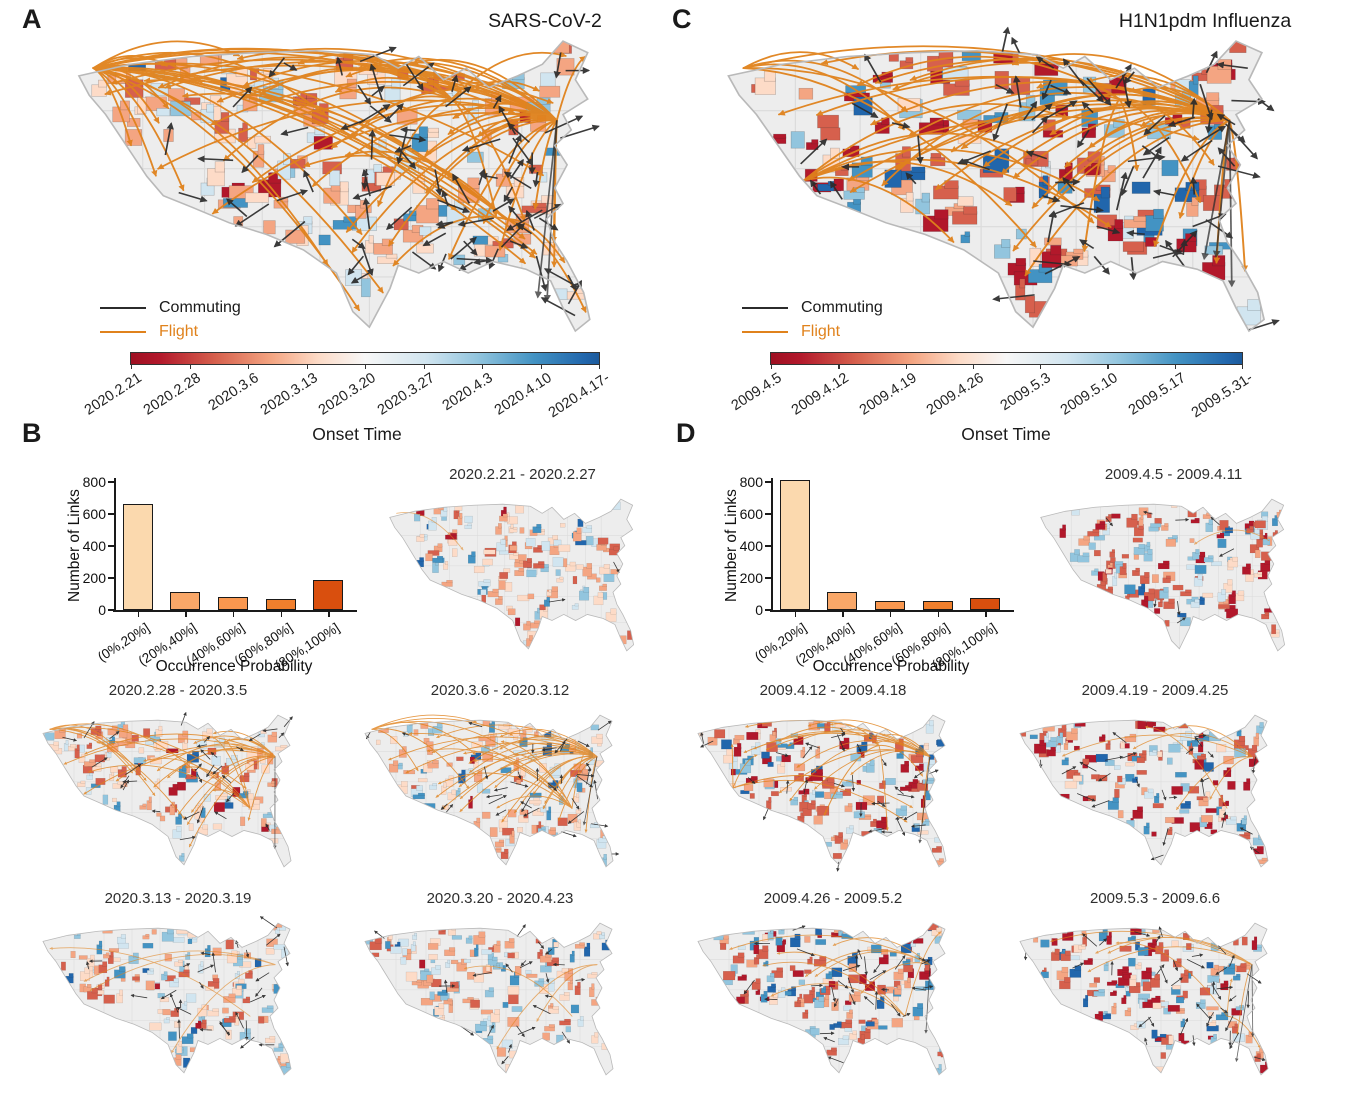 The height and width of the screenshot is (1102, 1350). What do you see at coordinates (167, 789) in the screenshot?
I see `us-map-b2` at bounding box center [167, 789].